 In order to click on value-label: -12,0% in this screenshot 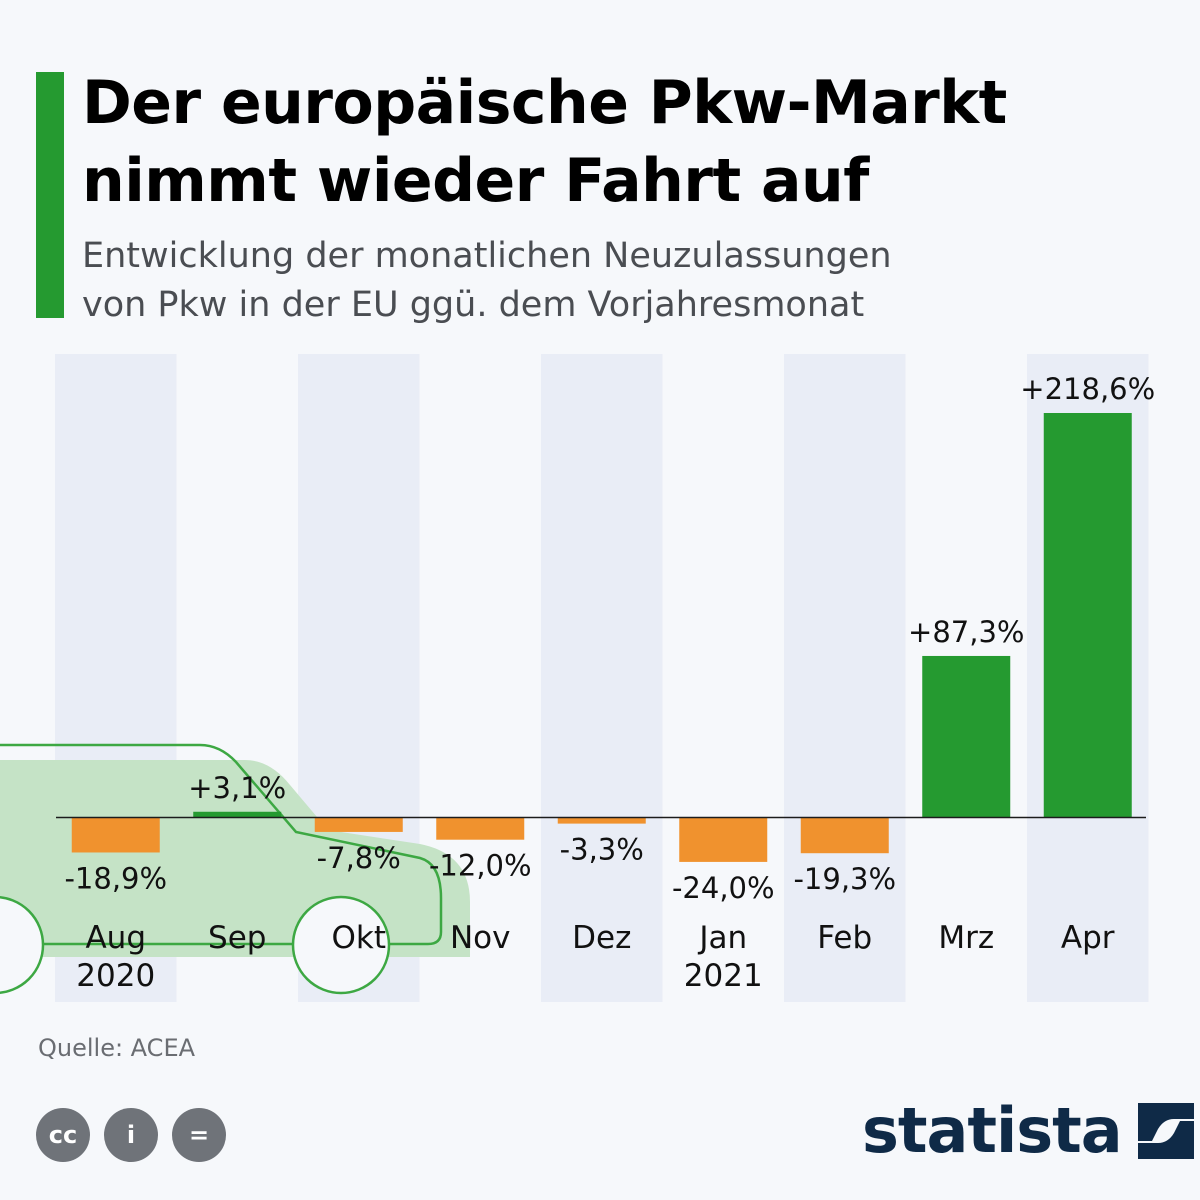, I will do `click(480, 866)`.